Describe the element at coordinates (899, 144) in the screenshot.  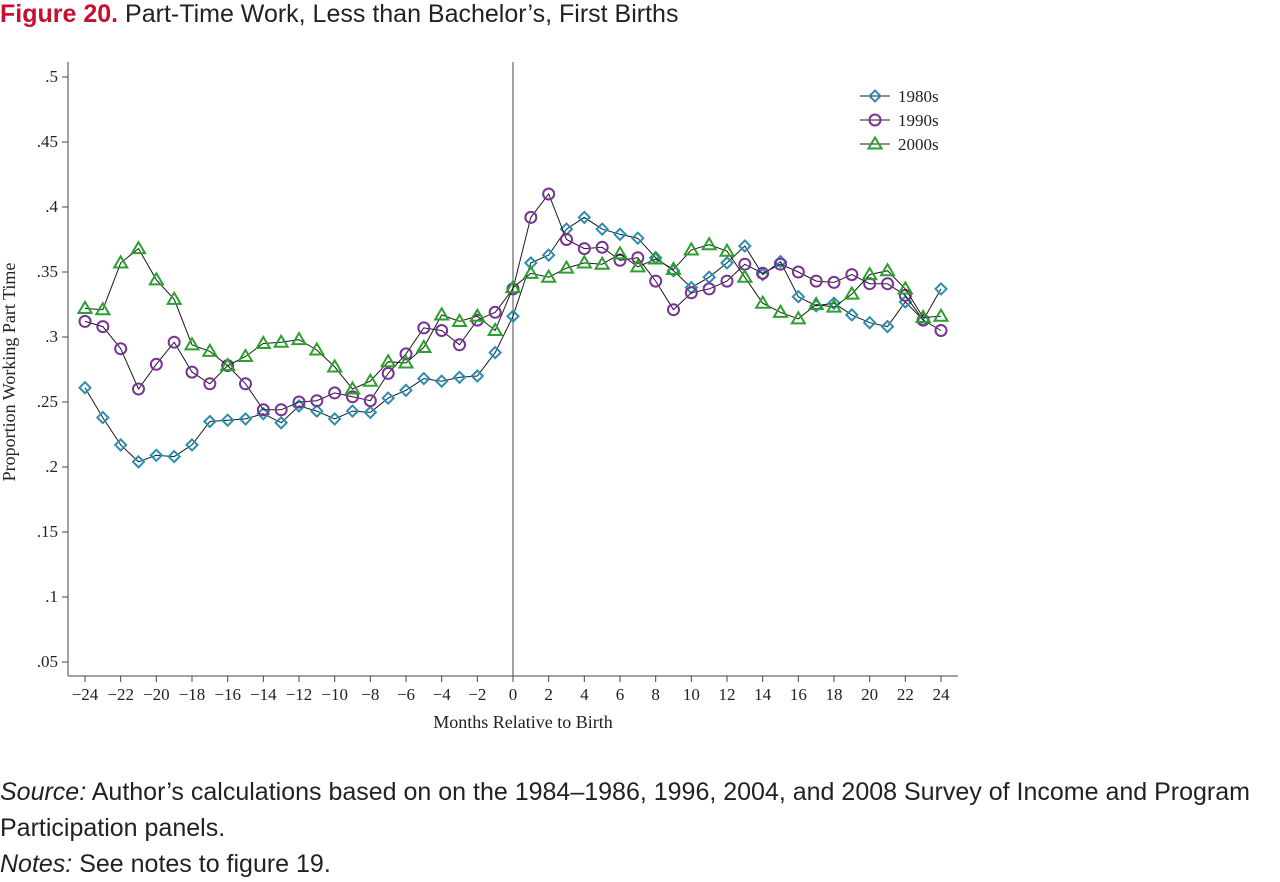
I see `legend-item-2000s: 2000s` at that location.